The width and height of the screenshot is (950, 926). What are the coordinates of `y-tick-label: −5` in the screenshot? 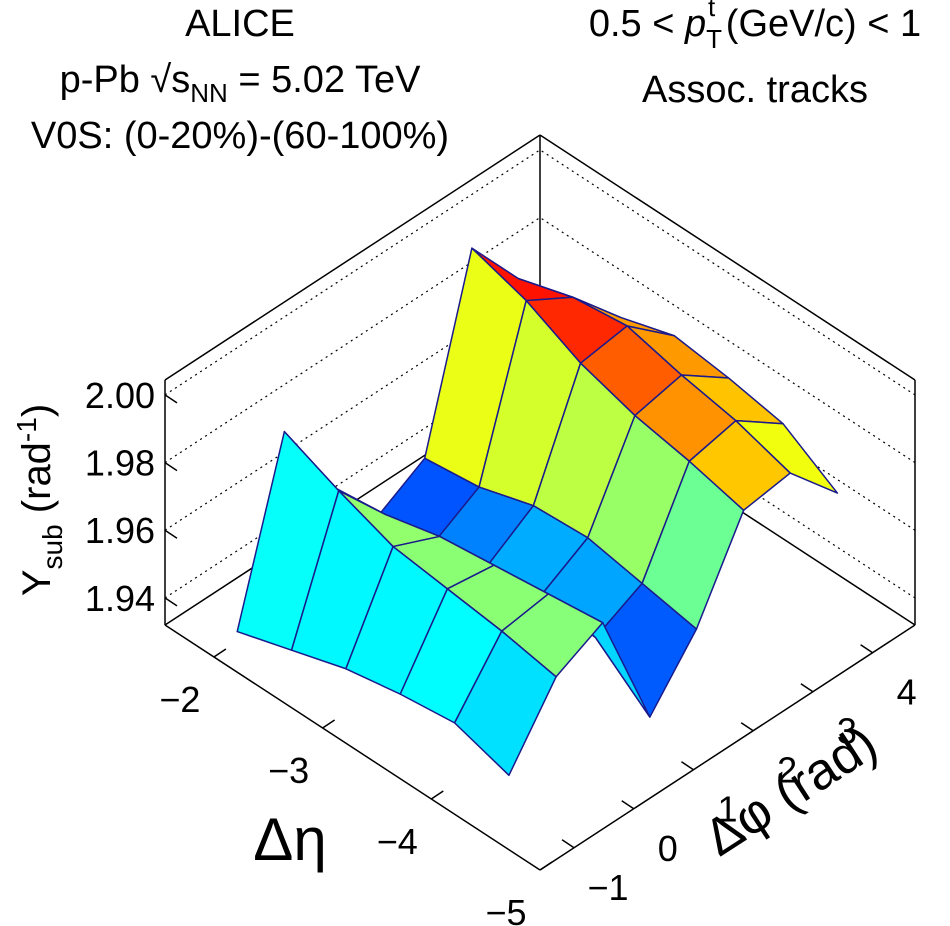 It's located at (505, 909).